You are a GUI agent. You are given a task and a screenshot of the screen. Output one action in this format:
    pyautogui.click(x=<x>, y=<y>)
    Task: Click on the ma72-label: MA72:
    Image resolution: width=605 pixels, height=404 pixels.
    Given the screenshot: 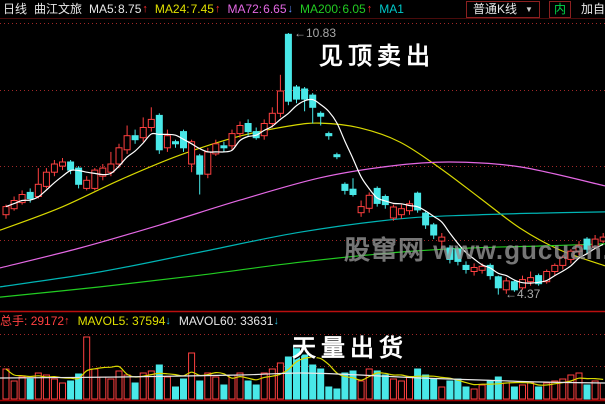 What is the action you would take?
    pyautogui.click(x=245, y=9)
    